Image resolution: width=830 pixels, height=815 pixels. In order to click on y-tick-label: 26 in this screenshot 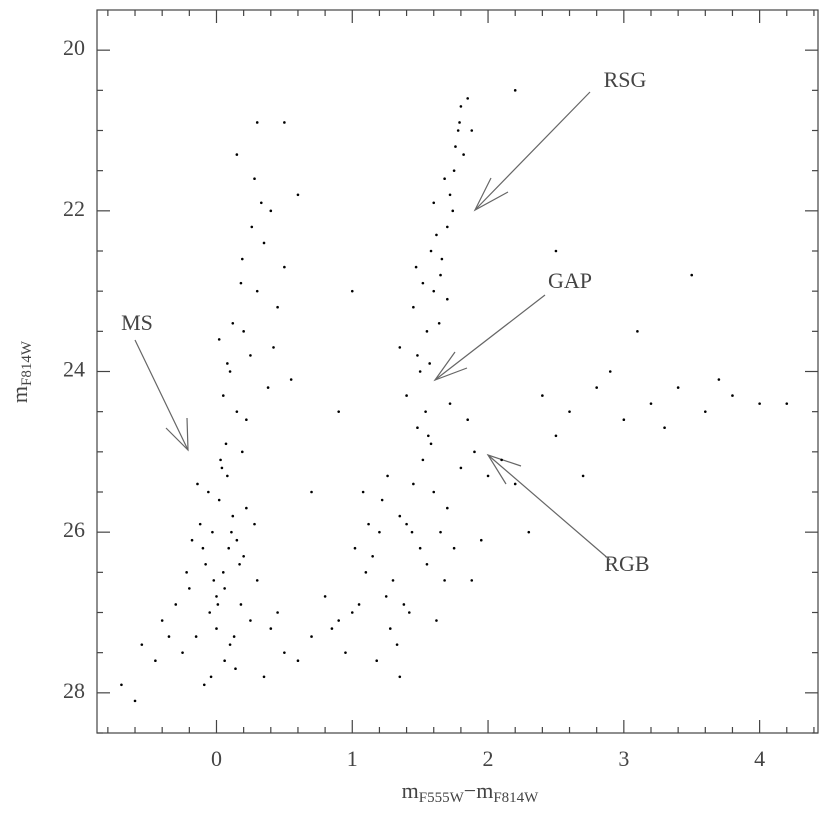, I will do `click(74, 529)`.